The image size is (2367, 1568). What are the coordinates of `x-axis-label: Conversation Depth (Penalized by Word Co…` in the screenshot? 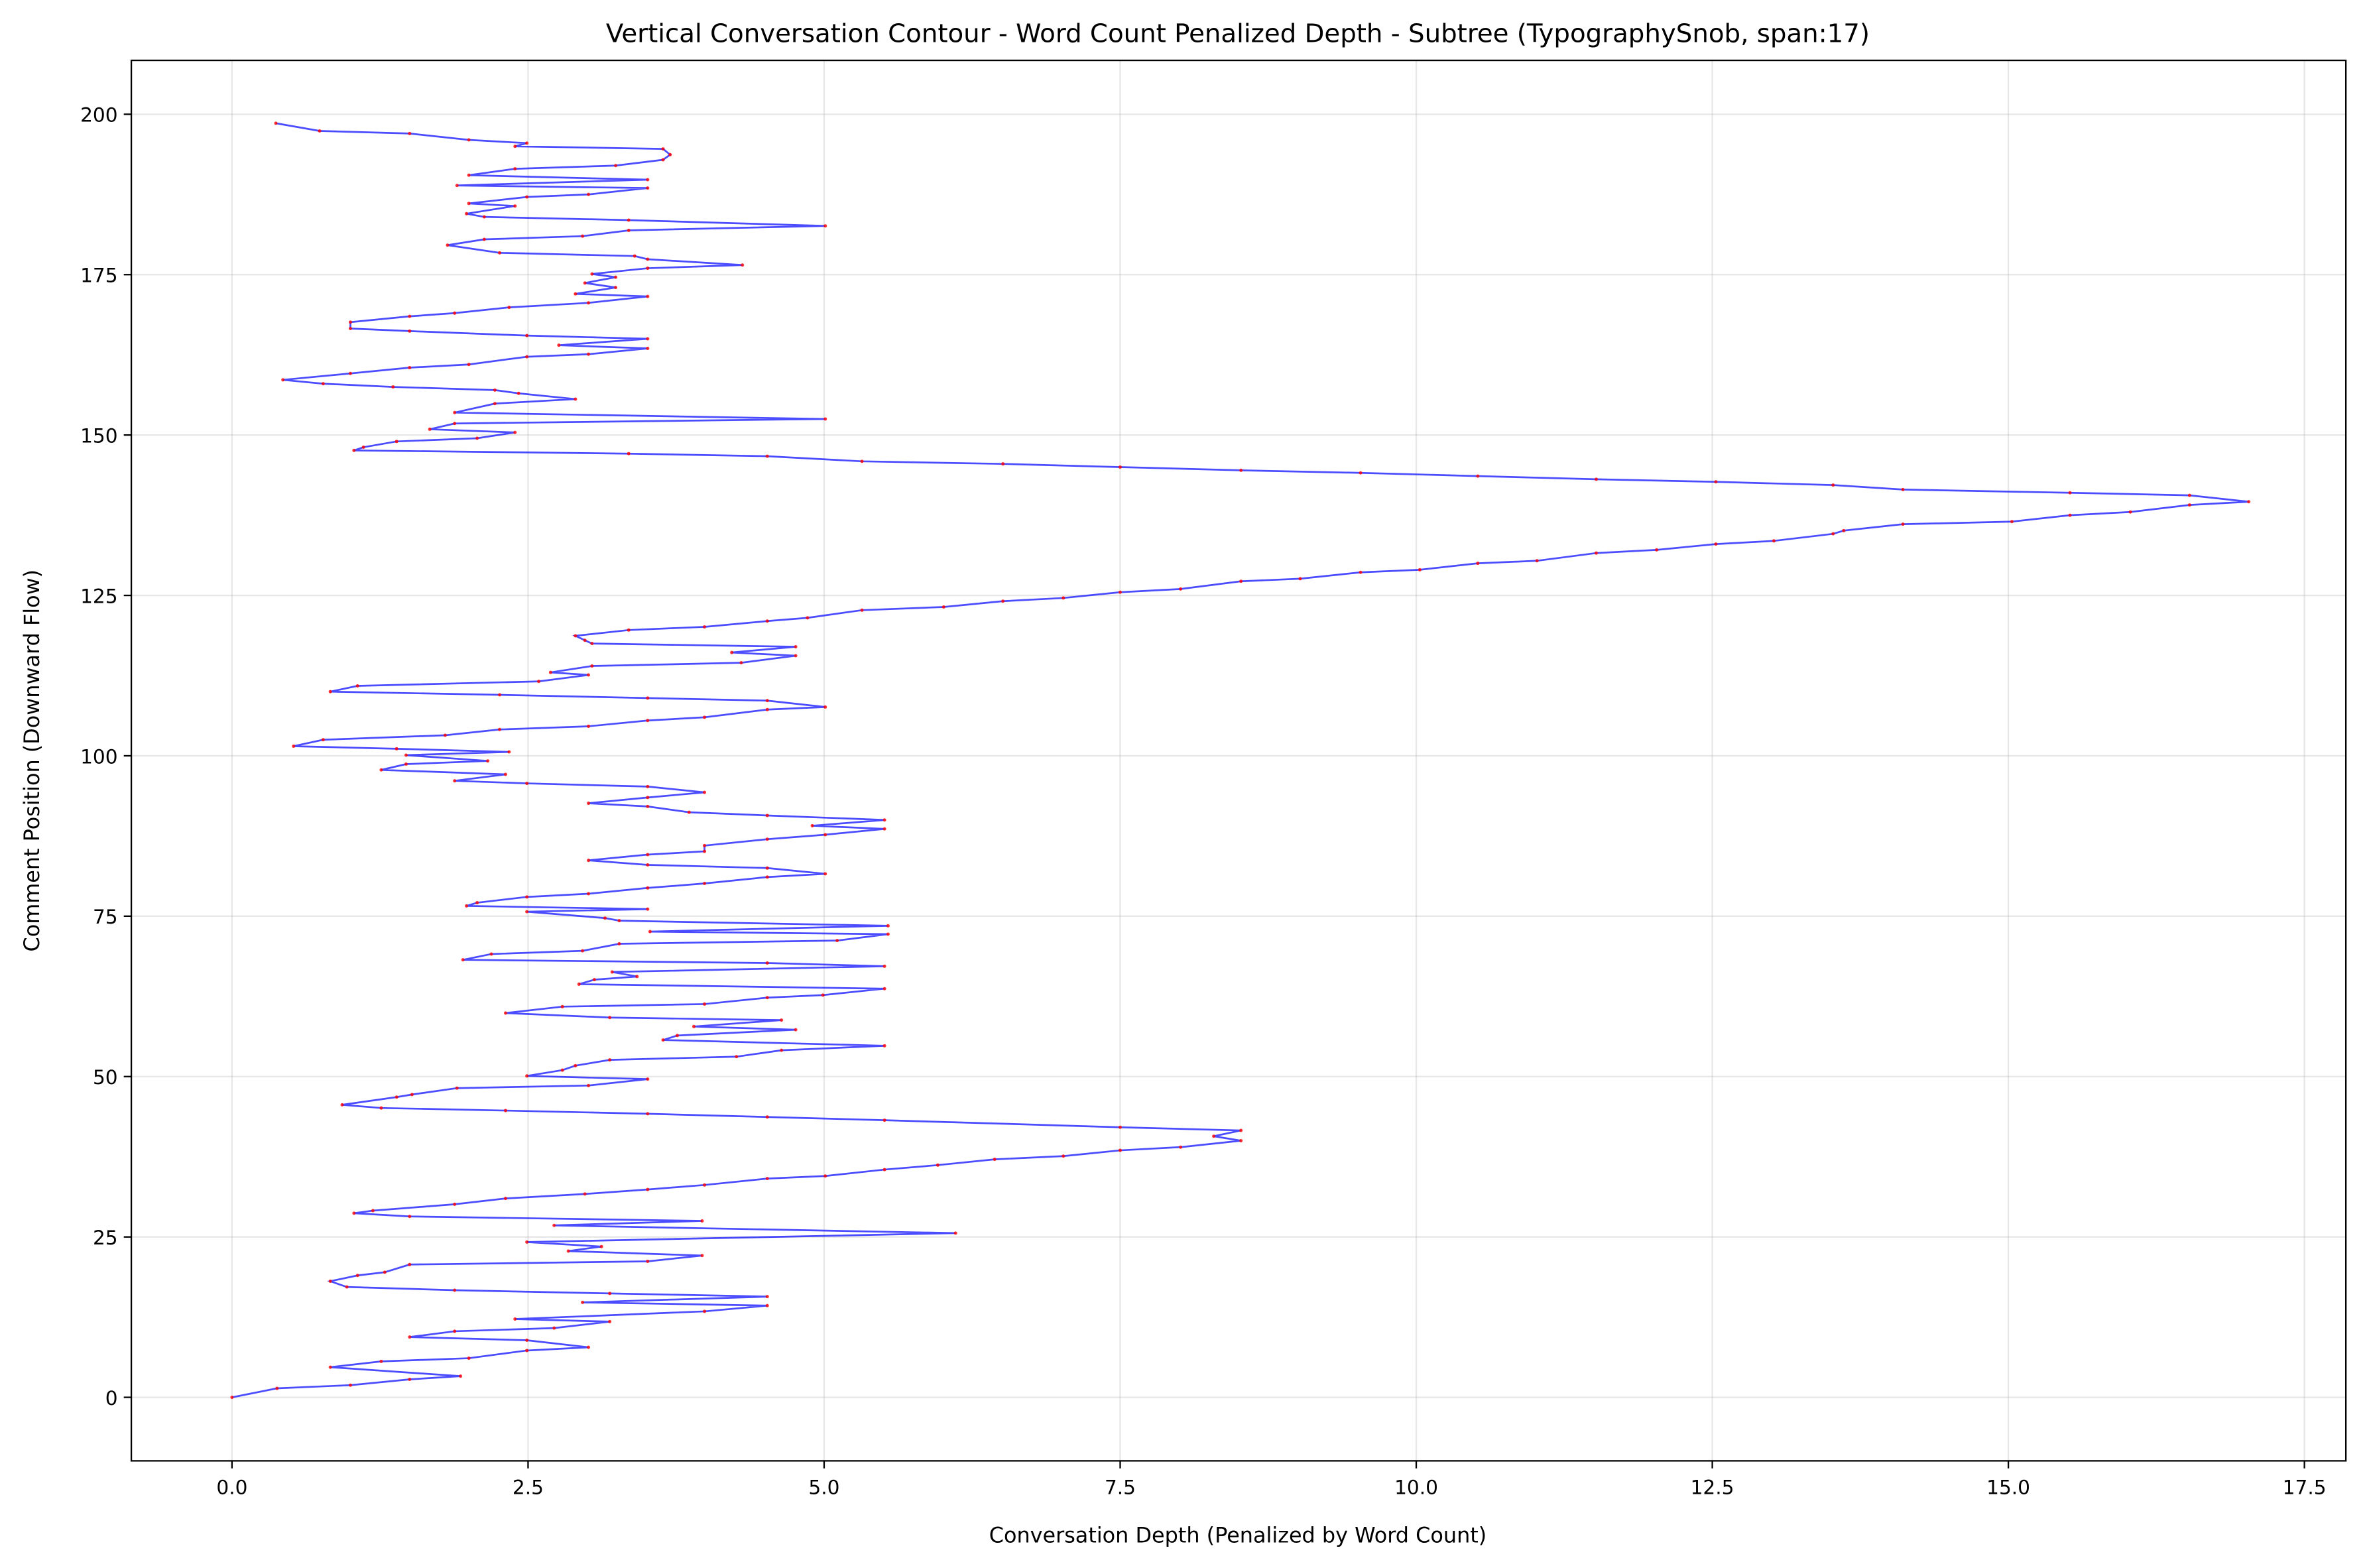 It's located at (1238, 1534).